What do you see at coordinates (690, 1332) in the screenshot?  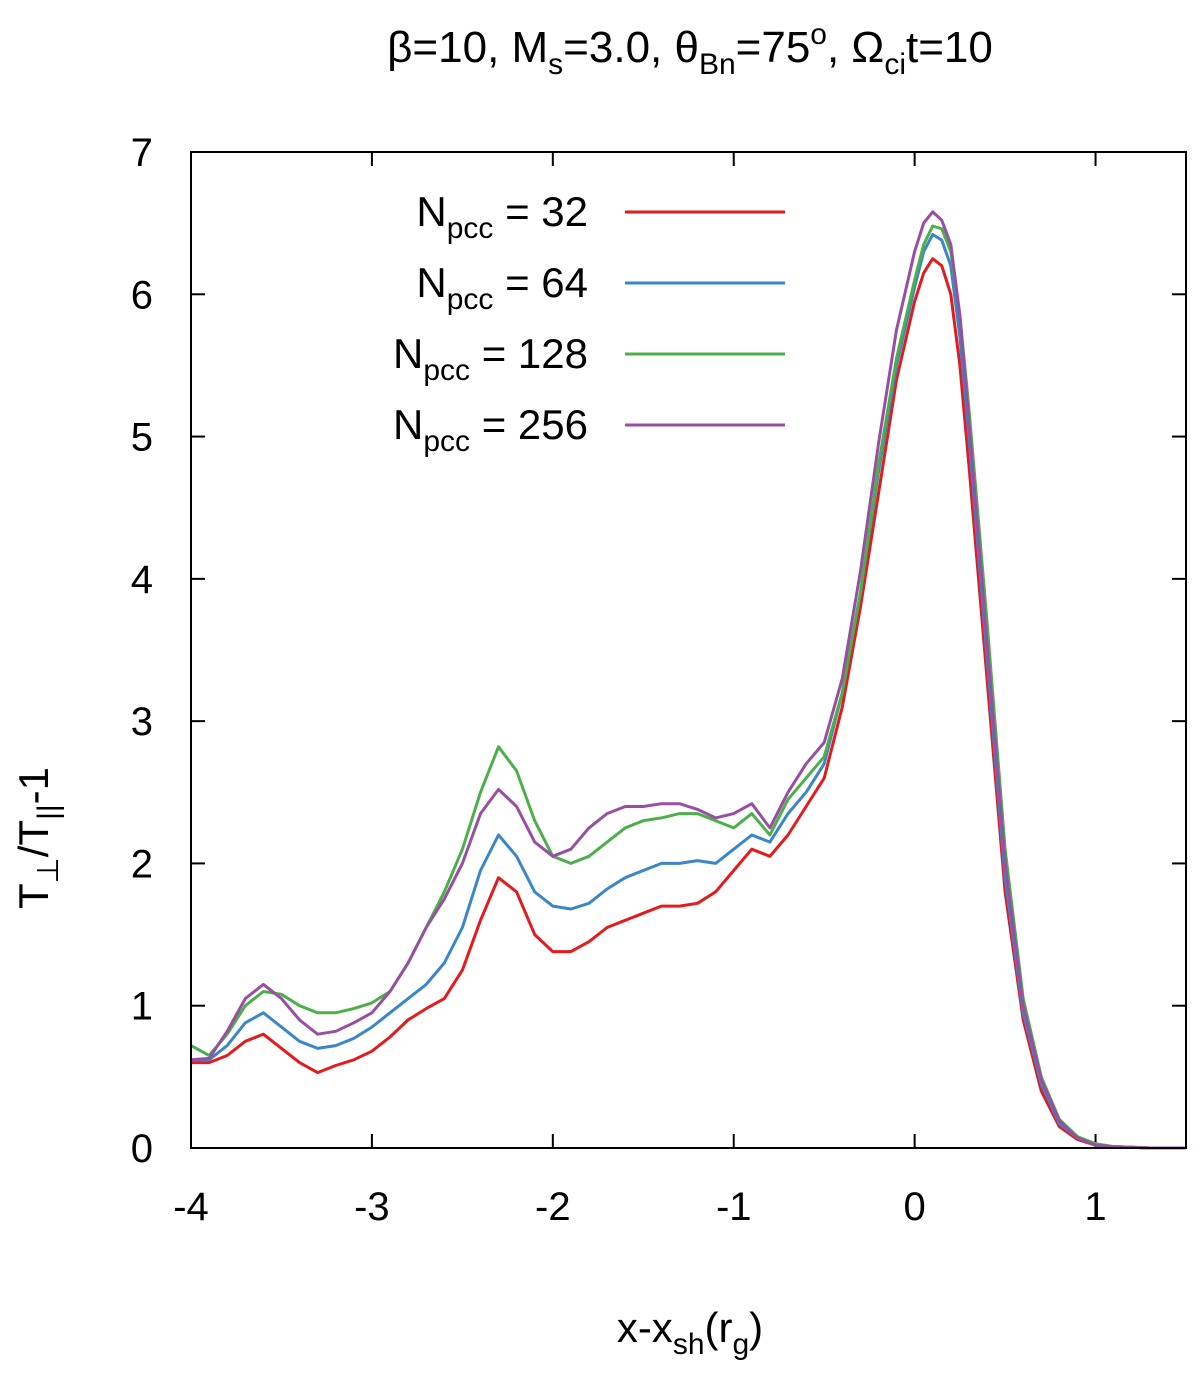 I see `x-axis-label: x-xsh(rg)` at bounding box center [690, 1332].